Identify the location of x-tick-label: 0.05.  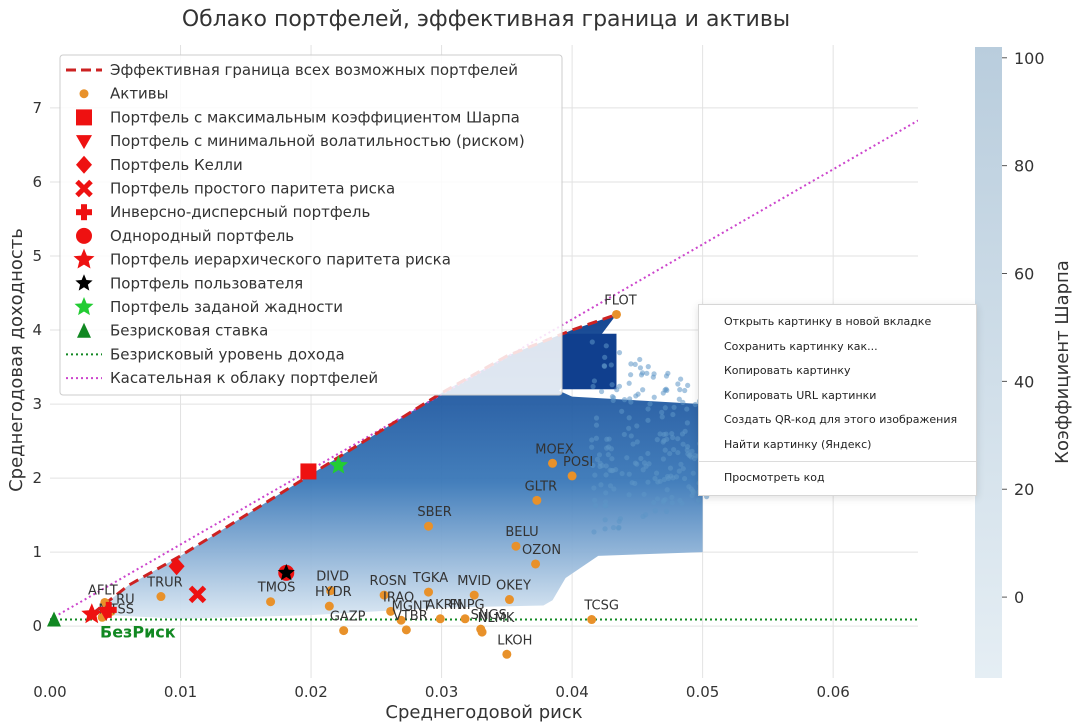
(702, 692).